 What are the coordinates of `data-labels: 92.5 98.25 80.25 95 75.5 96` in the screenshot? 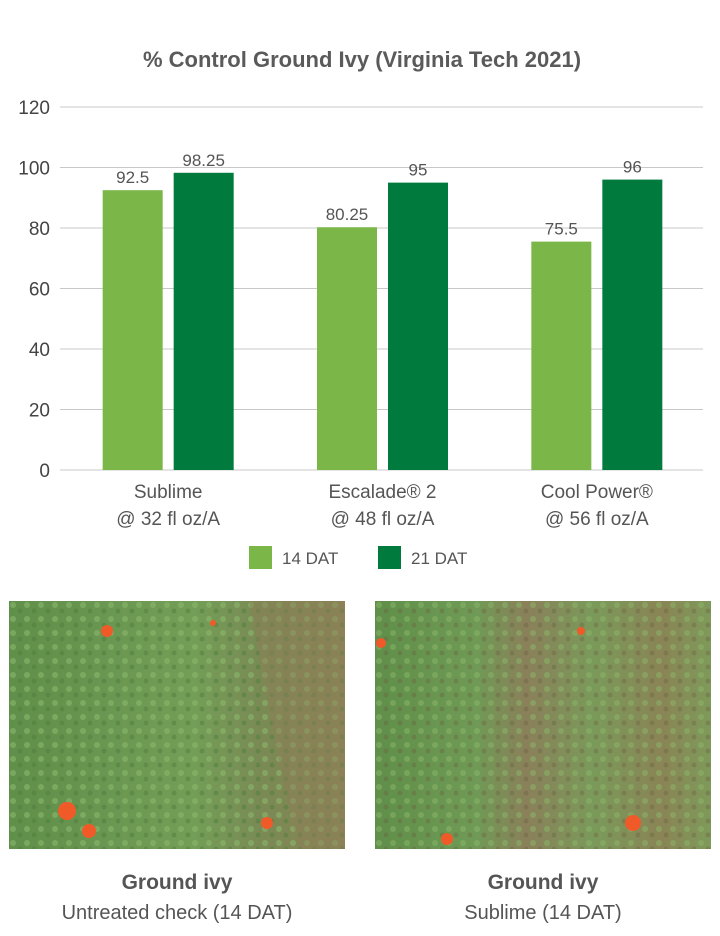 It's located at (379, 195).